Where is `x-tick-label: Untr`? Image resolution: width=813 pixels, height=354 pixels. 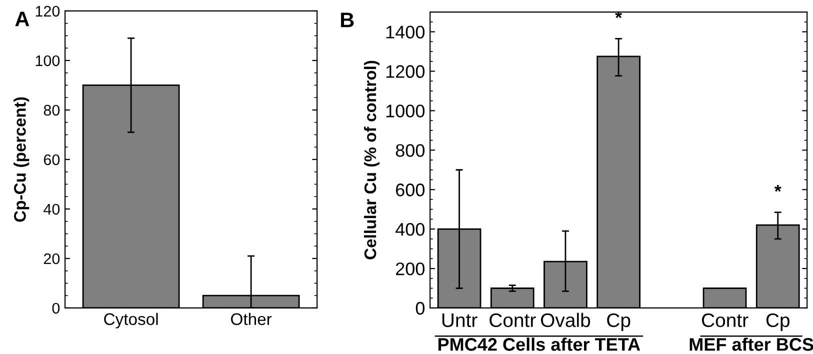
x-tick-label: Untr is located at coordinates (460, 321).